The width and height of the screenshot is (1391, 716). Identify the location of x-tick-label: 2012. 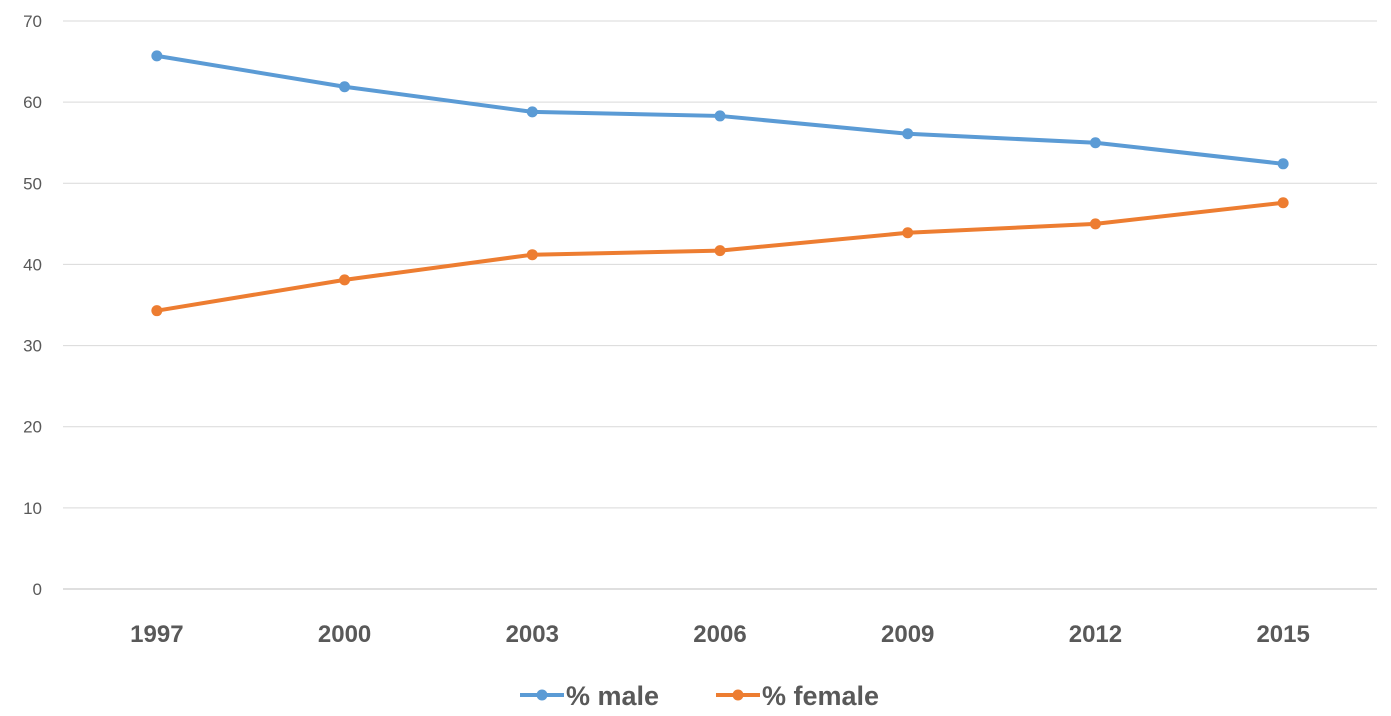
(1095, 634).